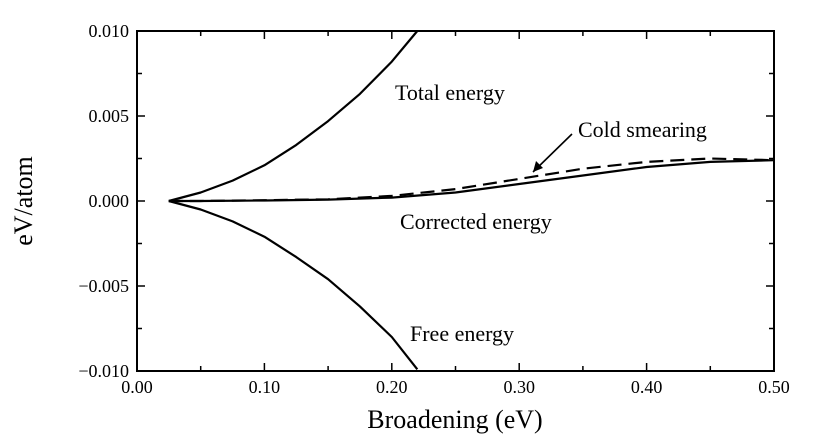  I want to click on y-tick-label: 0.010, so click(109, 31).